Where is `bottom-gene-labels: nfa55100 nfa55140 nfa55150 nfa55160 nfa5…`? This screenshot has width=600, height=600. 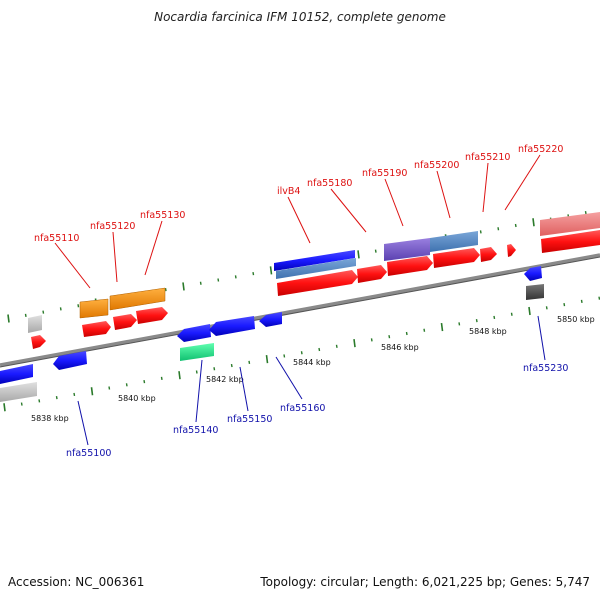 bottom-gene-labels: nfa55100 nfa55140 nfa55150 nfa55160 nfa5… is located at coordinates (317, 411).